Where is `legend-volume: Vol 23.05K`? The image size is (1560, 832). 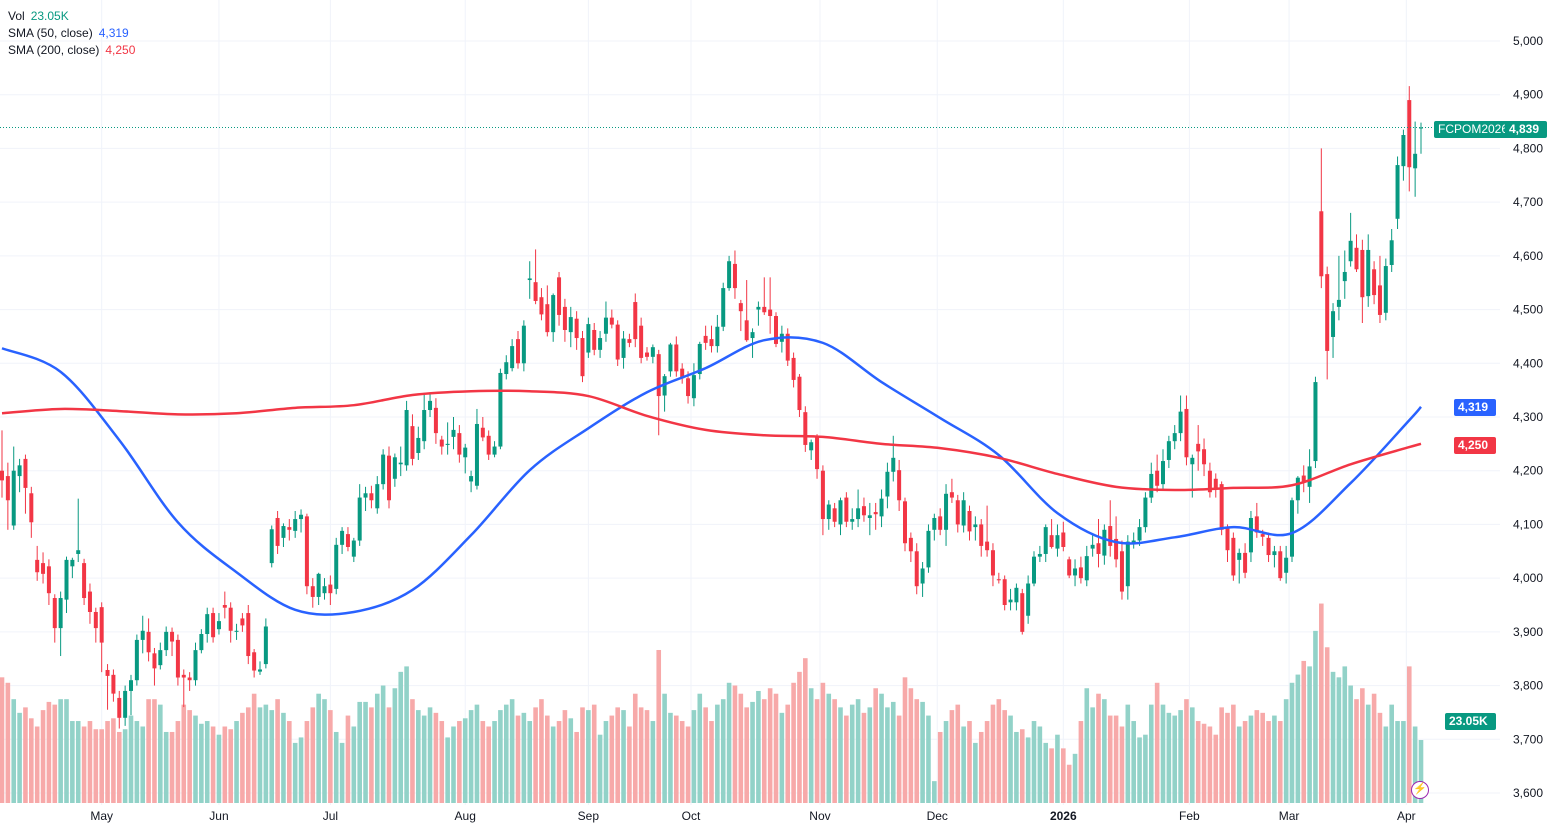 legend-volume: Vol 23.05K is located at coordinates (71, 16).